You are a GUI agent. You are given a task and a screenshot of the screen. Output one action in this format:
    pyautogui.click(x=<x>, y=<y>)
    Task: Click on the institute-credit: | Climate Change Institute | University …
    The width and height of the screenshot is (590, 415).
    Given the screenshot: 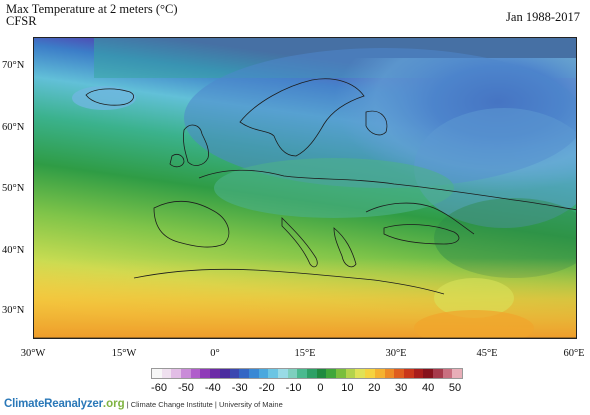 What is the action you would take?
    pyautogui.click(x=203, y=404)
    